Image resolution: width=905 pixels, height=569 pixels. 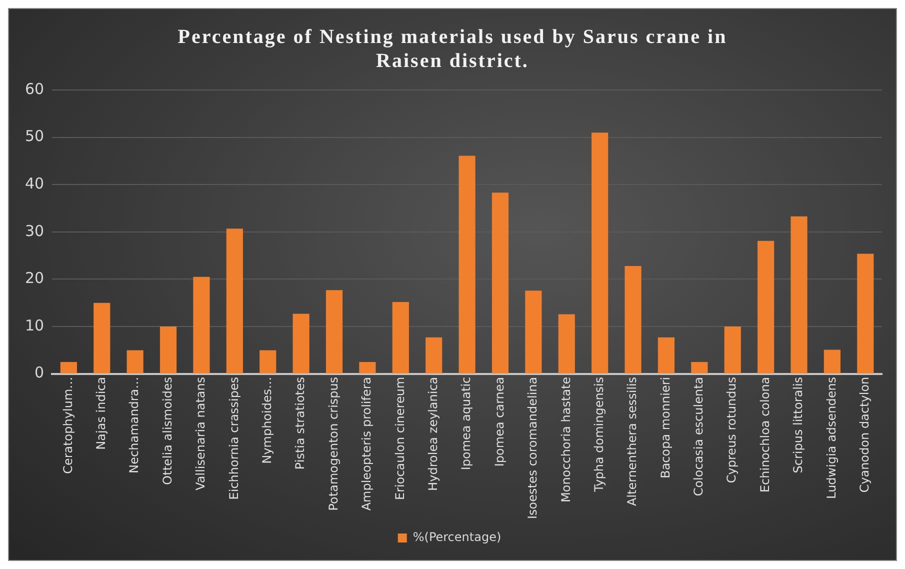 I want to click on y-tick-label: 60, so click(x=34, y=89).